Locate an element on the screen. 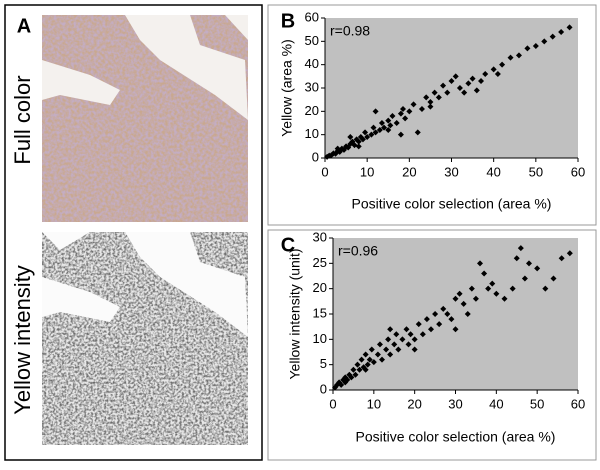  annotation: r=0.96 is located at coordinates (358, 251).